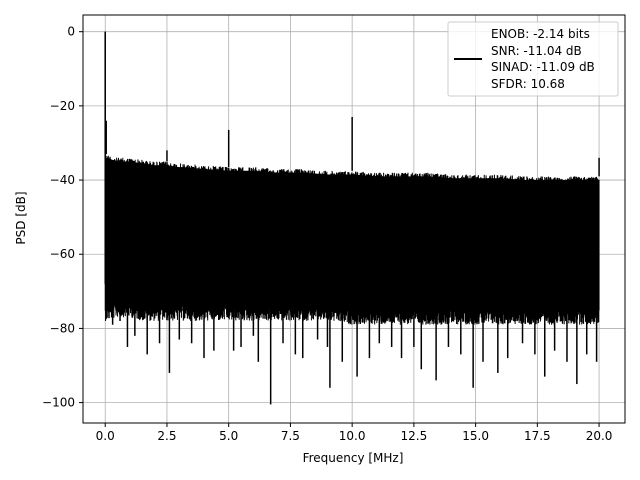 This screenshot has width=640, height=480. I want to click on x-tick-label: 0.0, so click(105, 436).